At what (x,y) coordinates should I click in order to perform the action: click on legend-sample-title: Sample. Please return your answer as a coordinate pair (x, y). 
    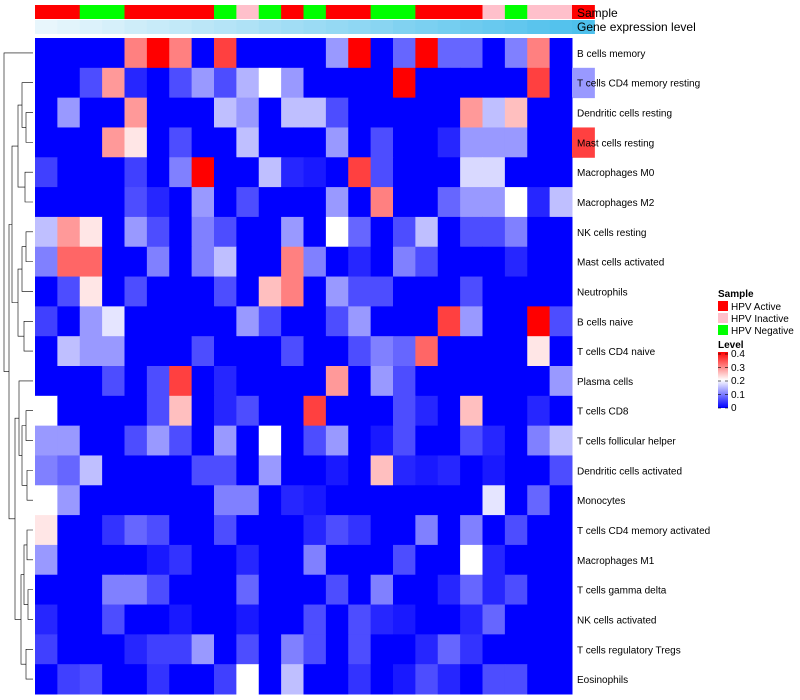
    Looking at the image, I should click on (736, 294).